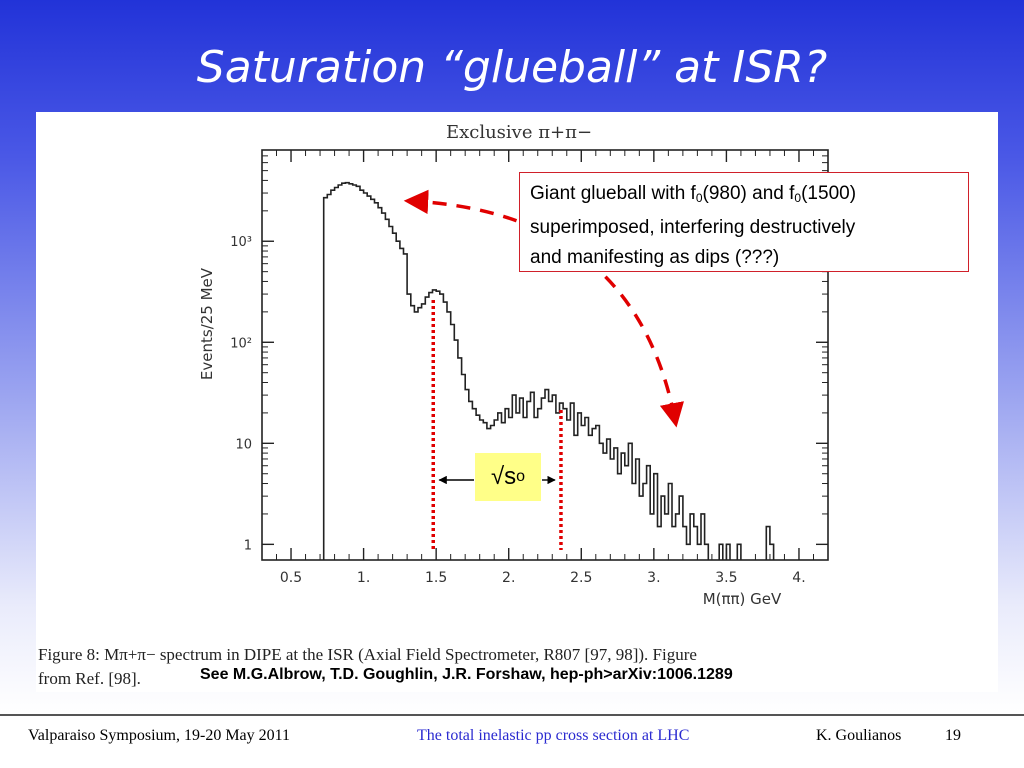 The width and height of the screenshot is (1024, 768). What do you see at coordinates (248, 545) in the screenshot?
I see `y-tick-label: 1` at bounding box center [248, 545].